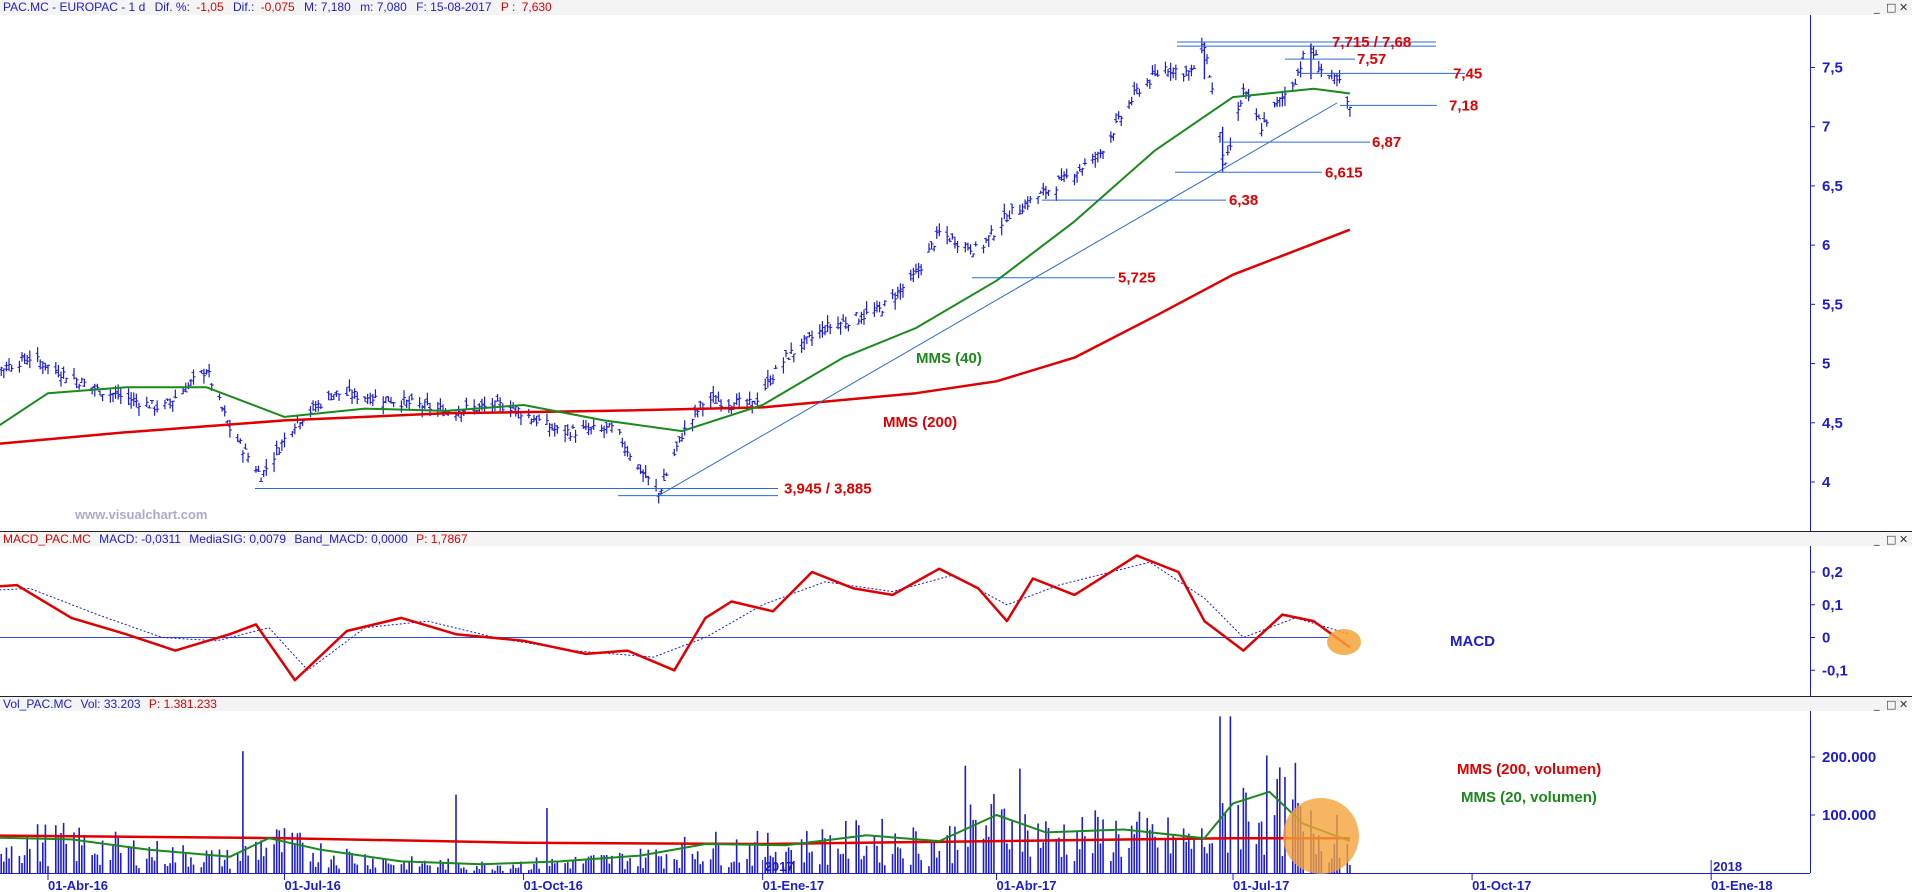 Image resolution: width=1912 pixels, height=892 pixels. What do you see at coordinates (1903, 7) in the screenshot?
I see `close-button: ✕` at bounding box center [1903, 7].